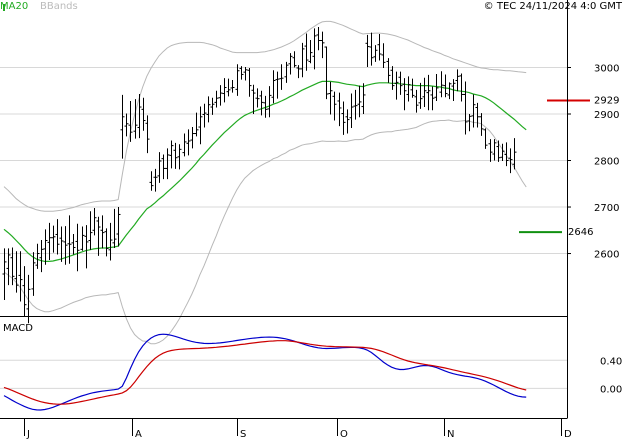  Describe the element at coordinates (606, 162) in the screenshot. I see `price-tick-label: 2800` at that location.